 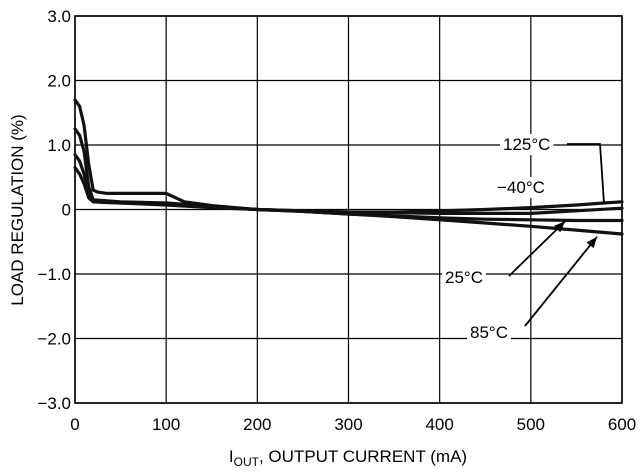 What do you see at coordinates (257, 424) in the screenshot?
I see `x-tick-label: 200` at bounding box center [257, 424].